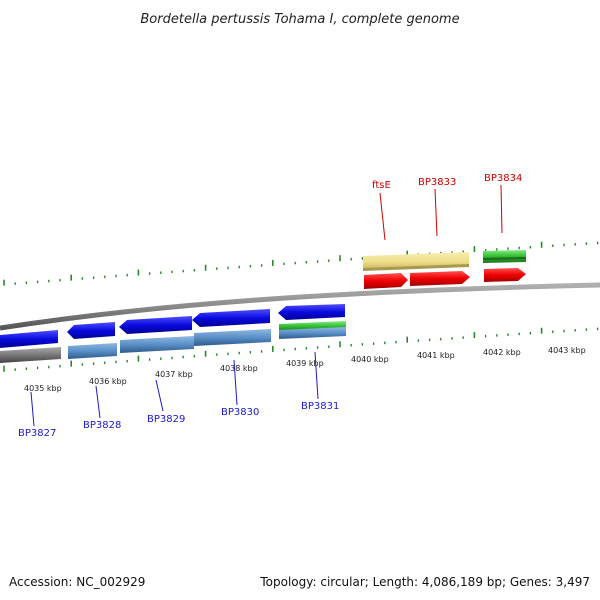 This screenshot has height=600, width=600. I want to click on reverse-strand-features, so click(173, 333).